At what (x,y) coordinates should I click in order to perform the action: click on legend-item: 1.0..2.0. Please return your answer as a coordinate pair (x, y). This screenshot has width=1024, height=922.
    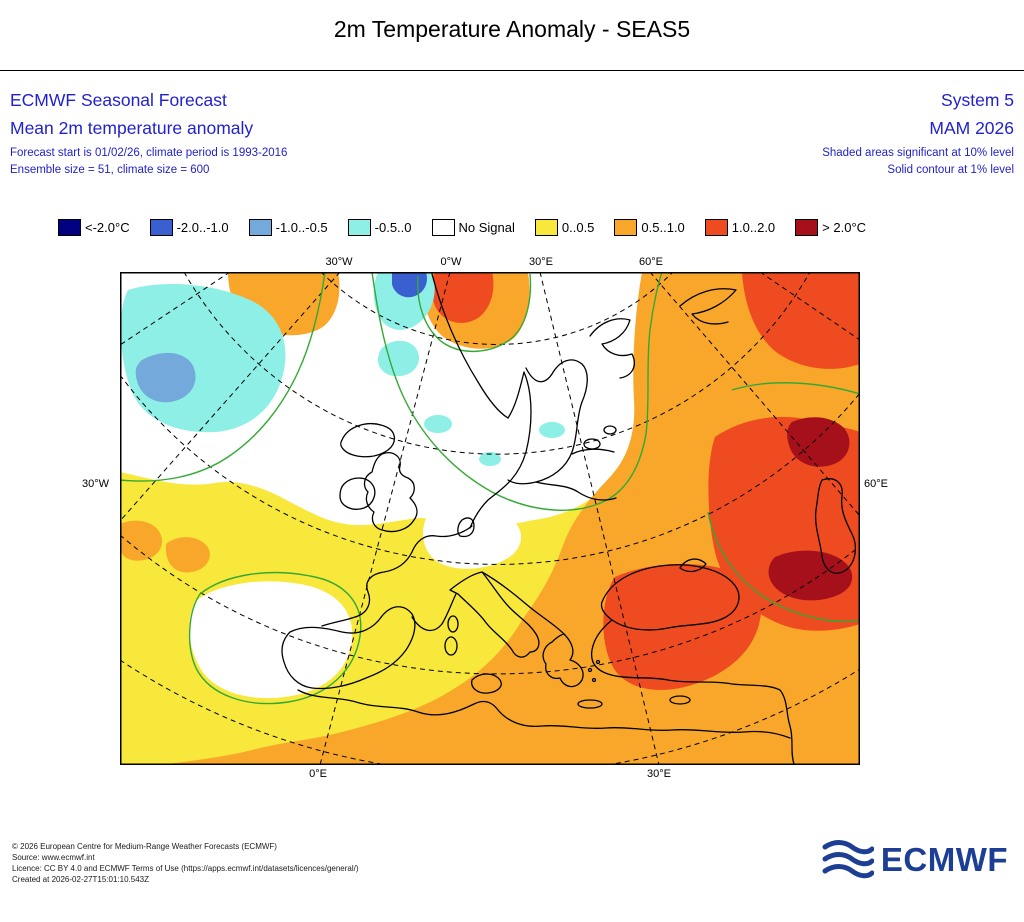
    Looking at the image, I should click on (740, 227).